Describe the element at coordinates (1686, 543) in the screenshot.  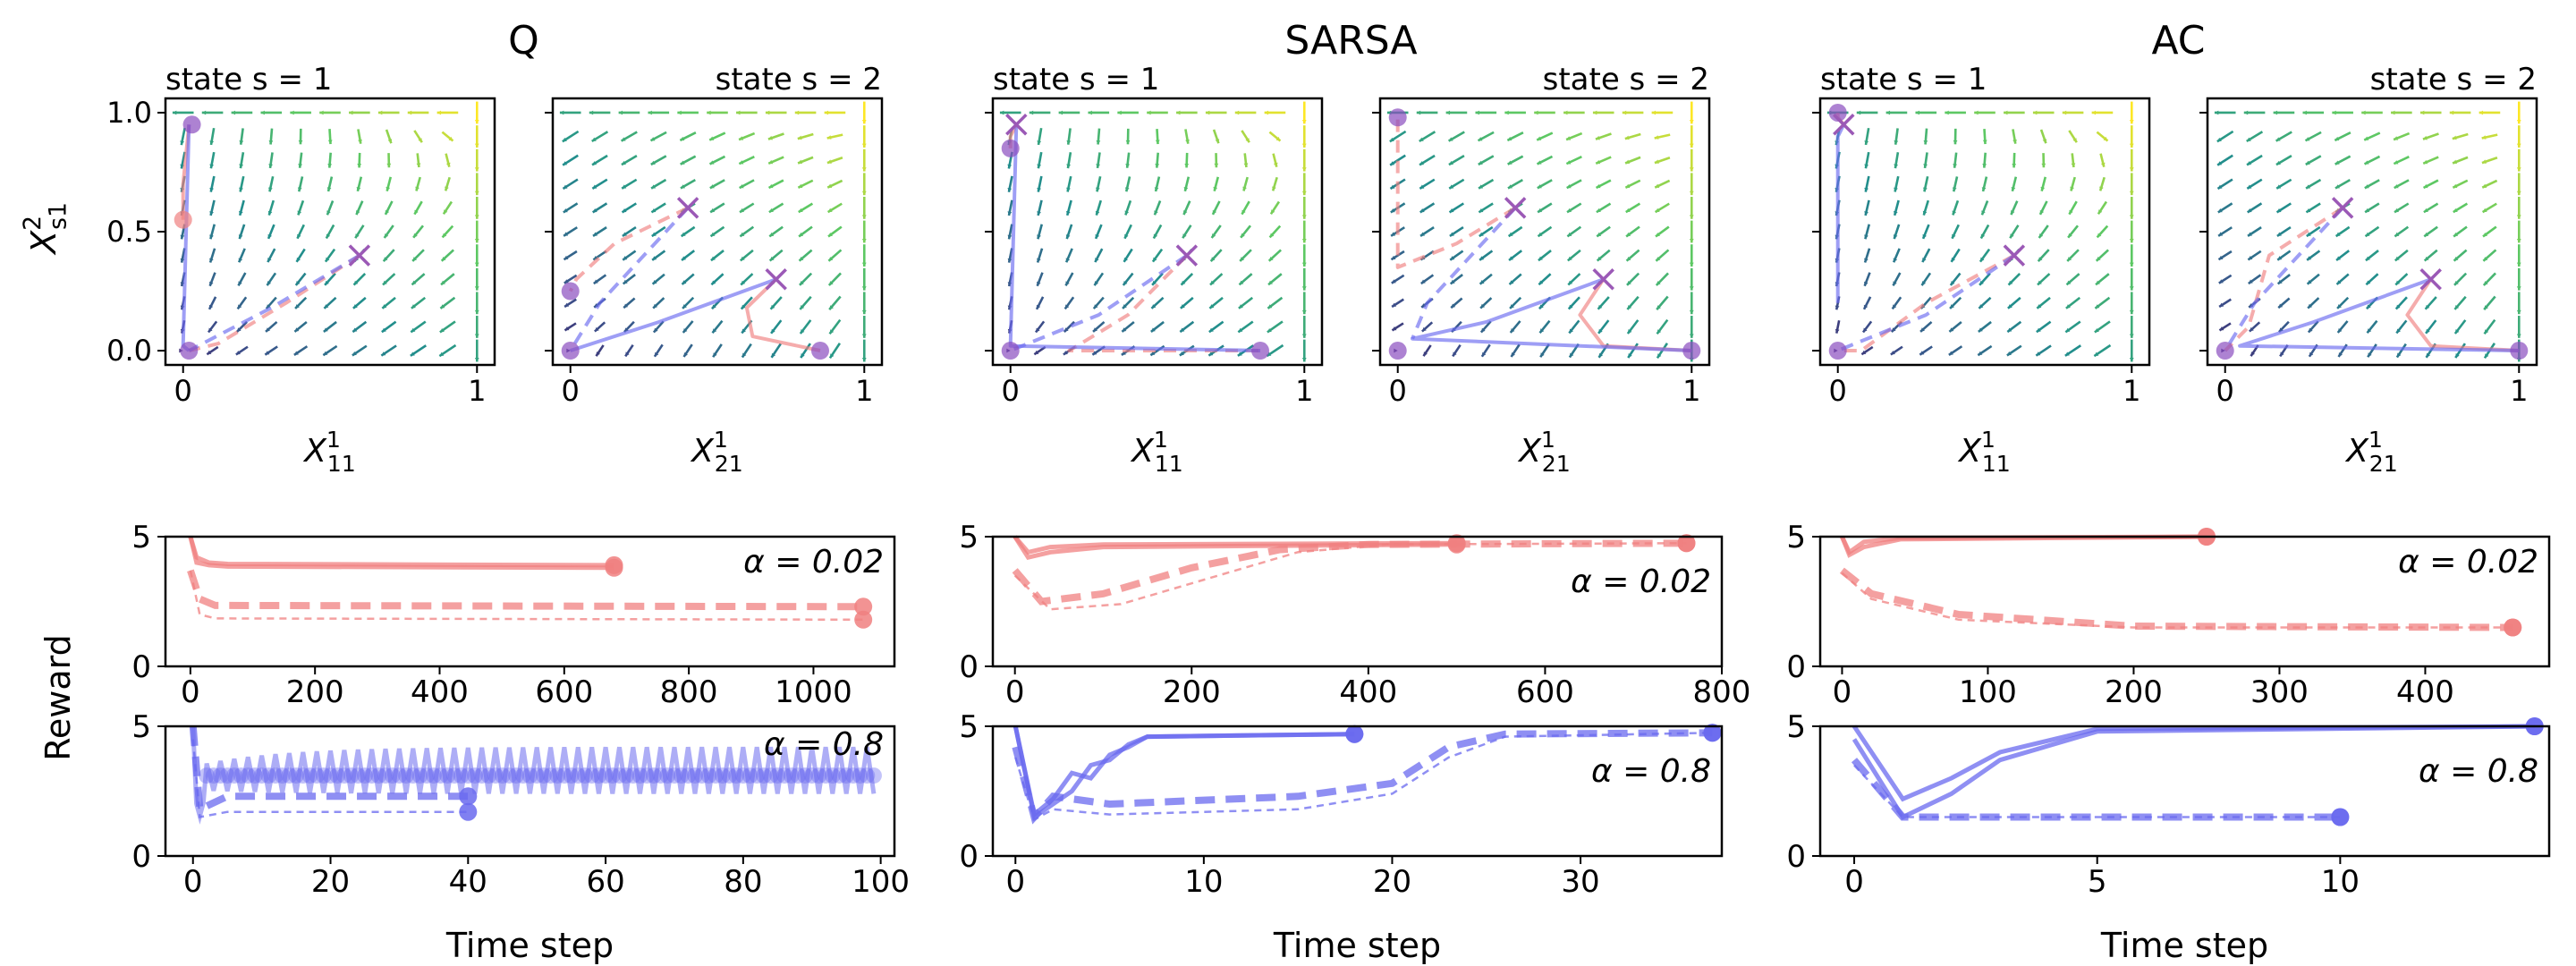
I see `reward-endpoint` at that location.